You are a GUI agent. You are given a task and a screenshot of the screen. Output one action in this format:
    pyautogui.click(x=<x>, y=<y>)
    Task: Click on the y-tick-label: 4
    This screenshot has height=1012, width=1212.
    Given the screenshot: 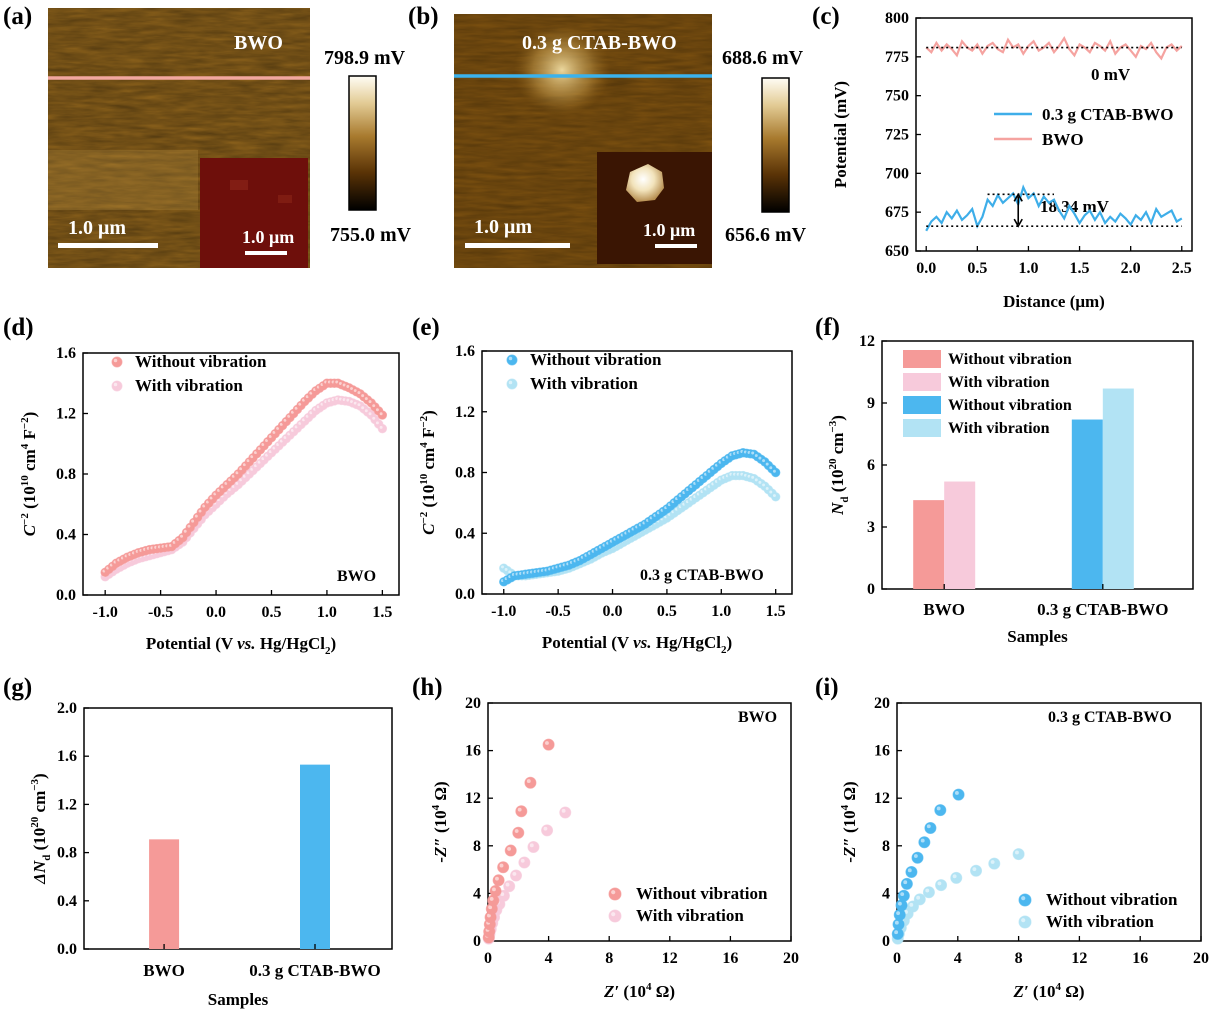 What is the action you would take?
    pyautogui.click(x=477, y=893)
    